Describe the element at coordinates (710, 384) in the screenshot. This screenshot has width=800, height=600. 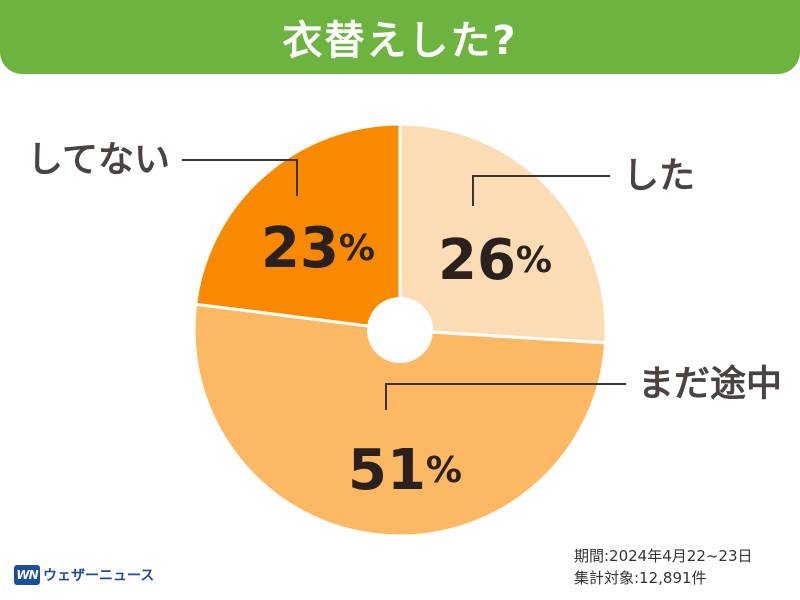
I see `slice-label-2: まだ途中` at that location.